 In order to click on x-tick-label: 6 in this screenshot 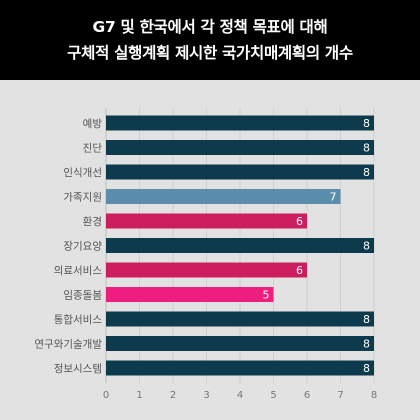, I will do `click(307, 395)`.